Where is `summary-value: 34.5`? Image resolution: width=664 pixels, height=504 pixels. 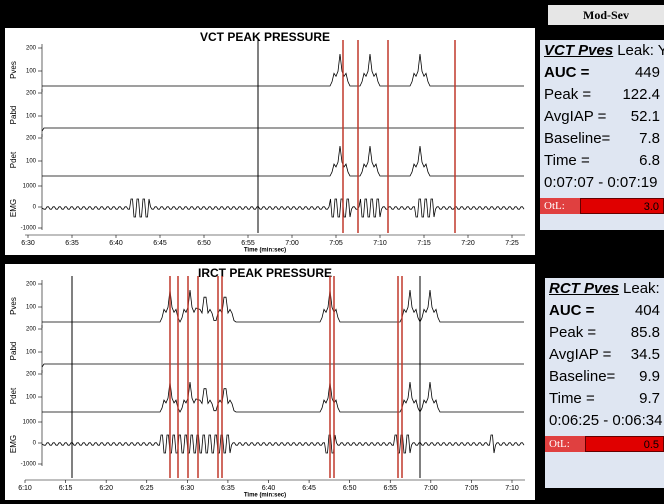 summary-value: 34.5 is located at coordinates (645, 354).